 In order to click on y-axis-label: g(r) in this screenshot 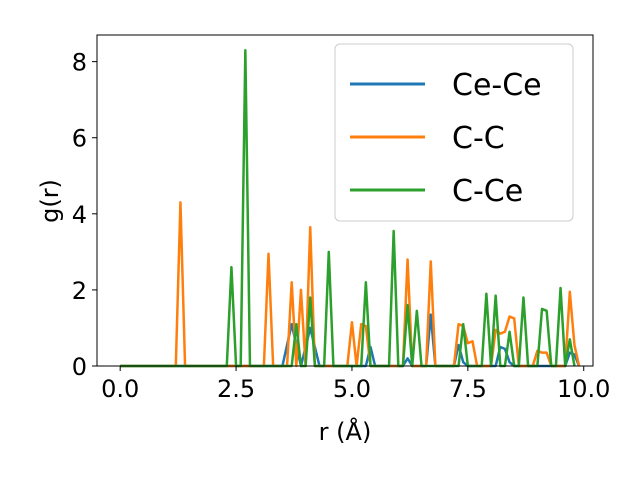, I will do `click(50, 201)`.